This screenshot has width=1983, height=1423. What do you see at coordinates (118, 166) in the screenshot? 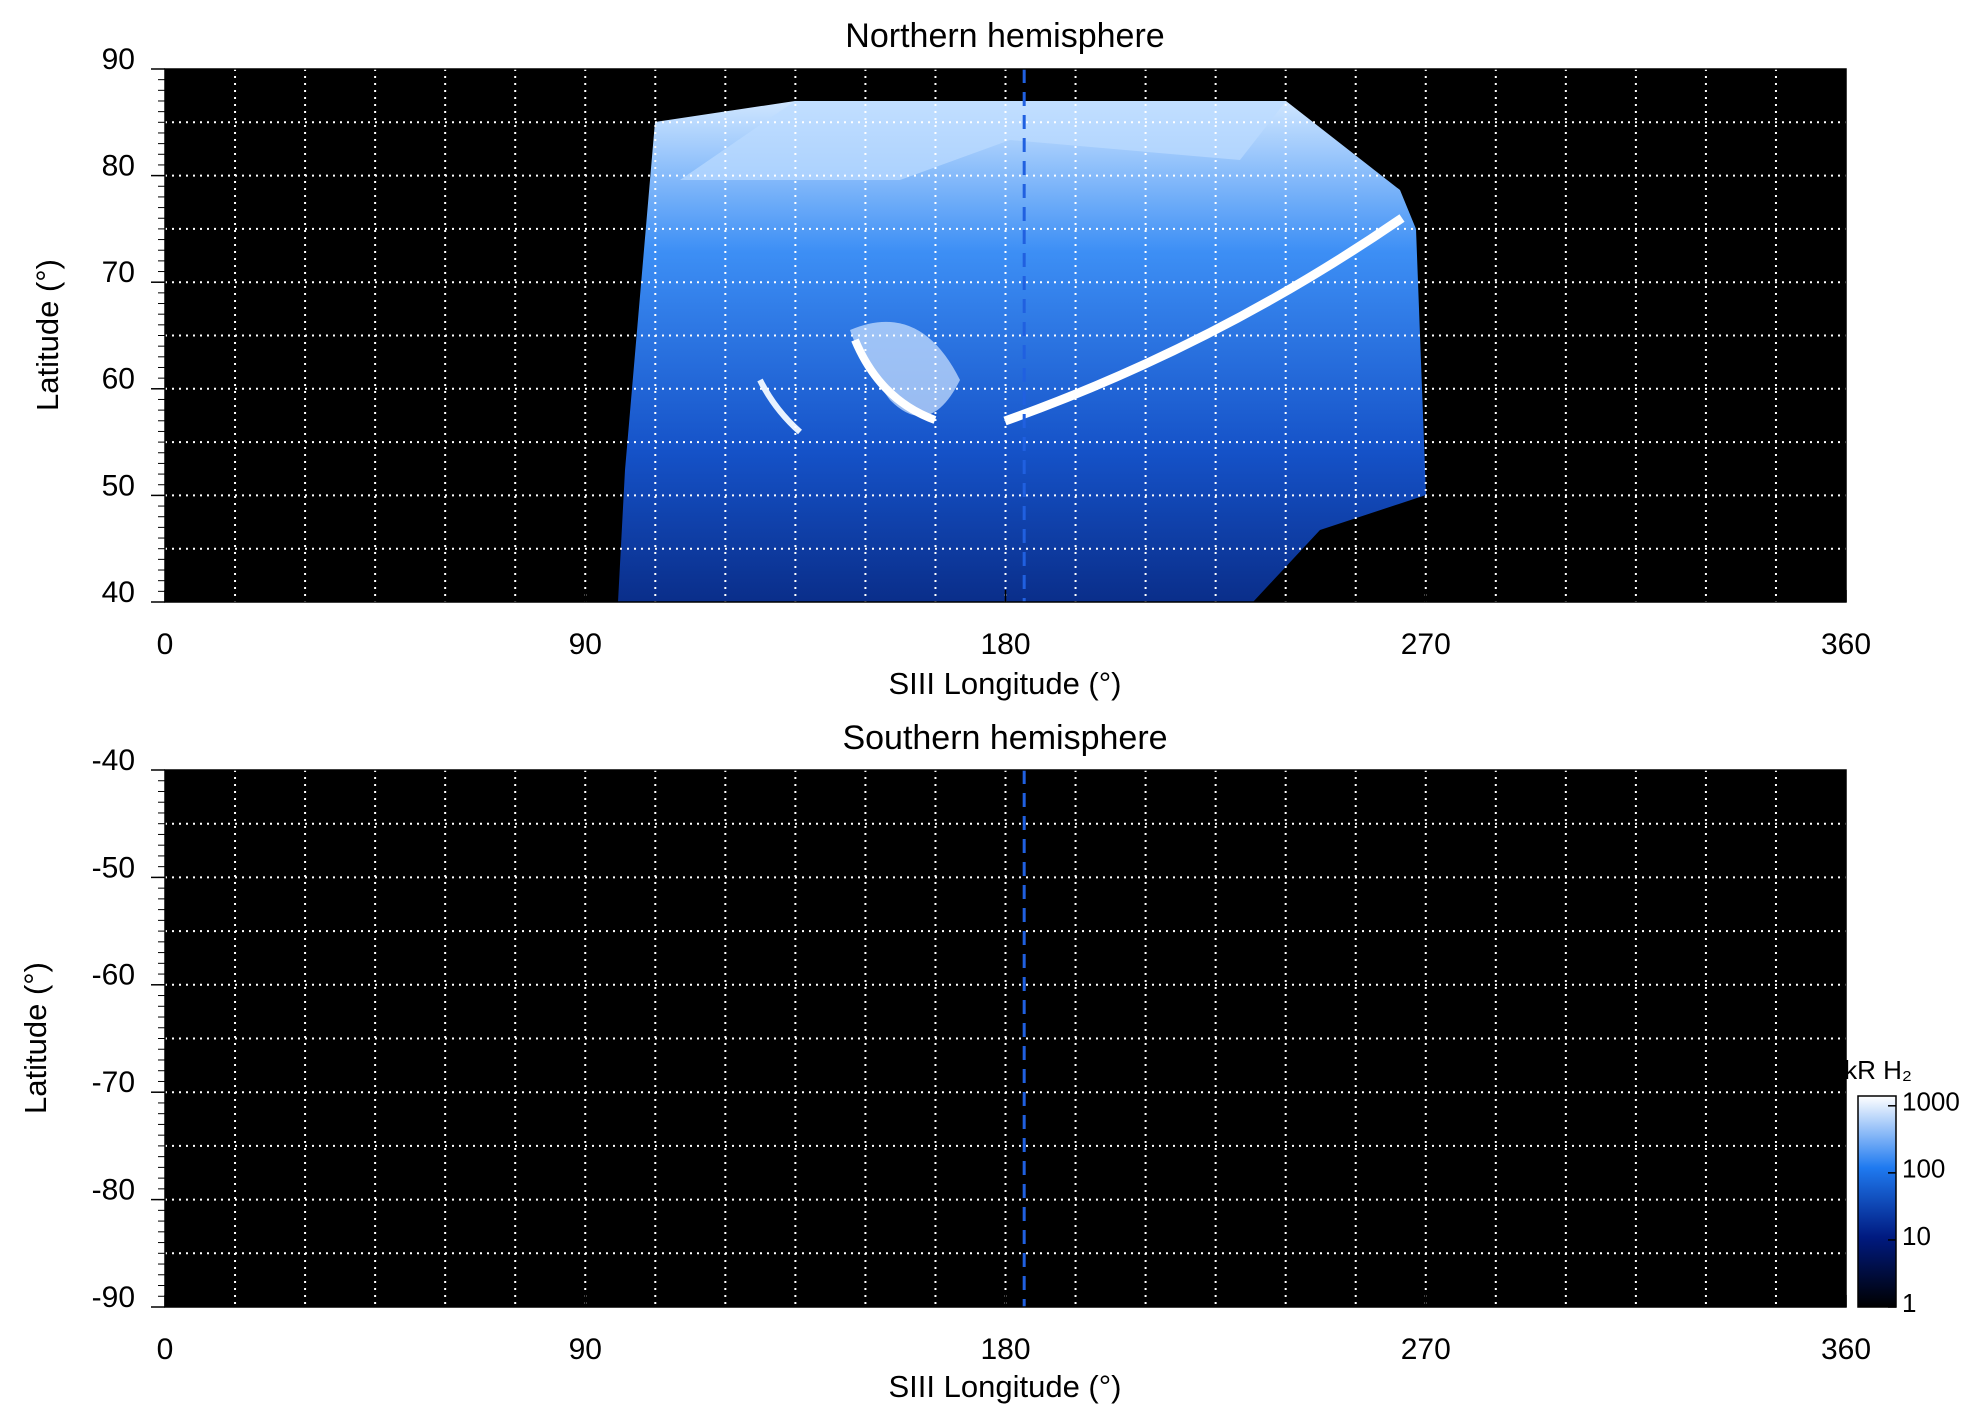
I see `y-tick-label: 80` at bounding box center [118, 166].